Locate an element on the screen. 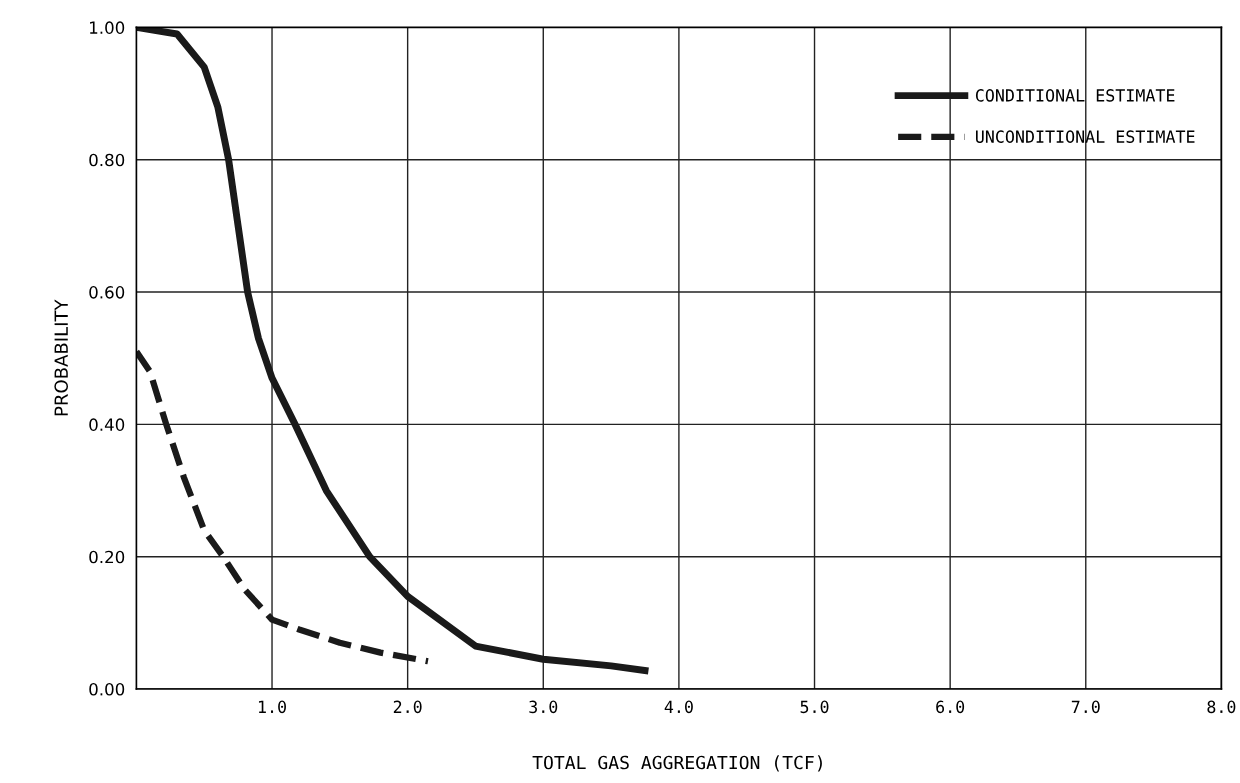  x-axis-title: TOTAL GAS AGGREGATION (TCF) is located at coordinates (677, 763).